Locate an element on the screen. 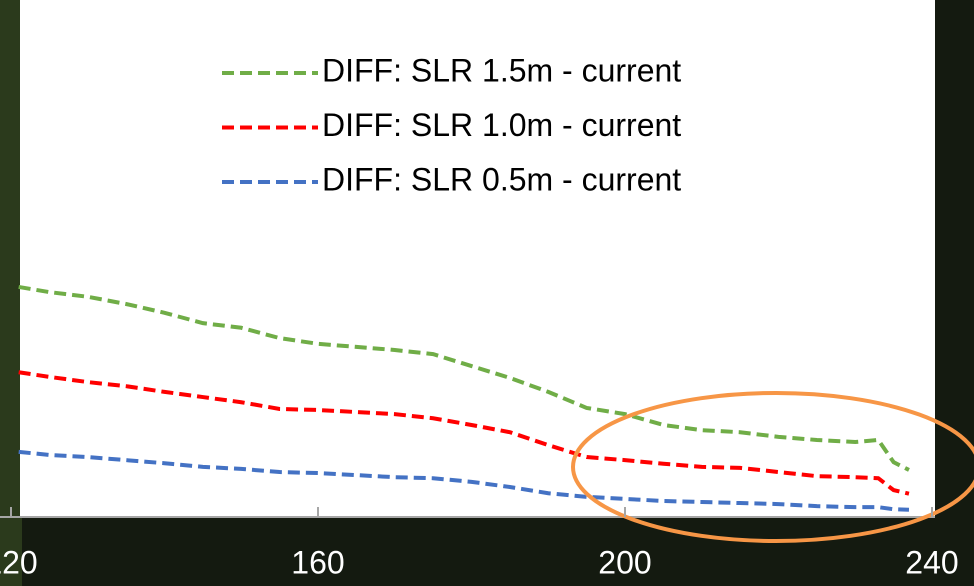 This screenshot has height=586, width=974. background-image is located at coordinates (11, 293).